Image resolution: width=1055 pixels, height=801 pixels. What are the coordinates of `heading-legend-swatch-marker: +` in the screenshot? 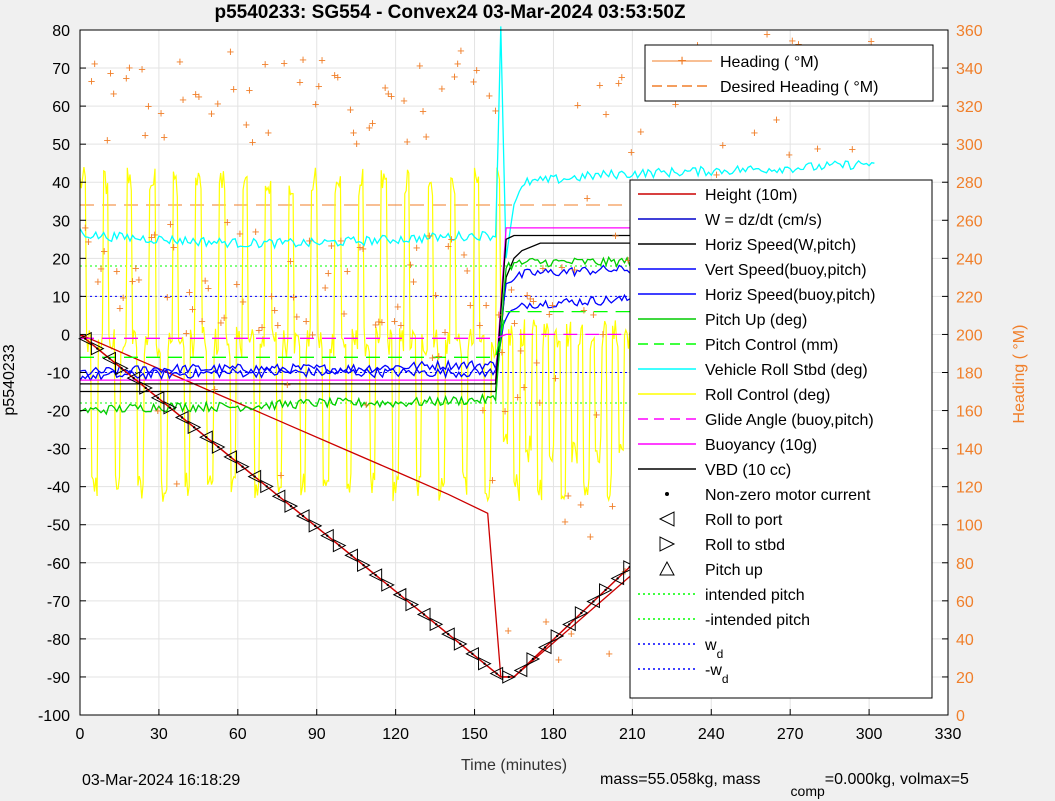 It's located at (681, 61).